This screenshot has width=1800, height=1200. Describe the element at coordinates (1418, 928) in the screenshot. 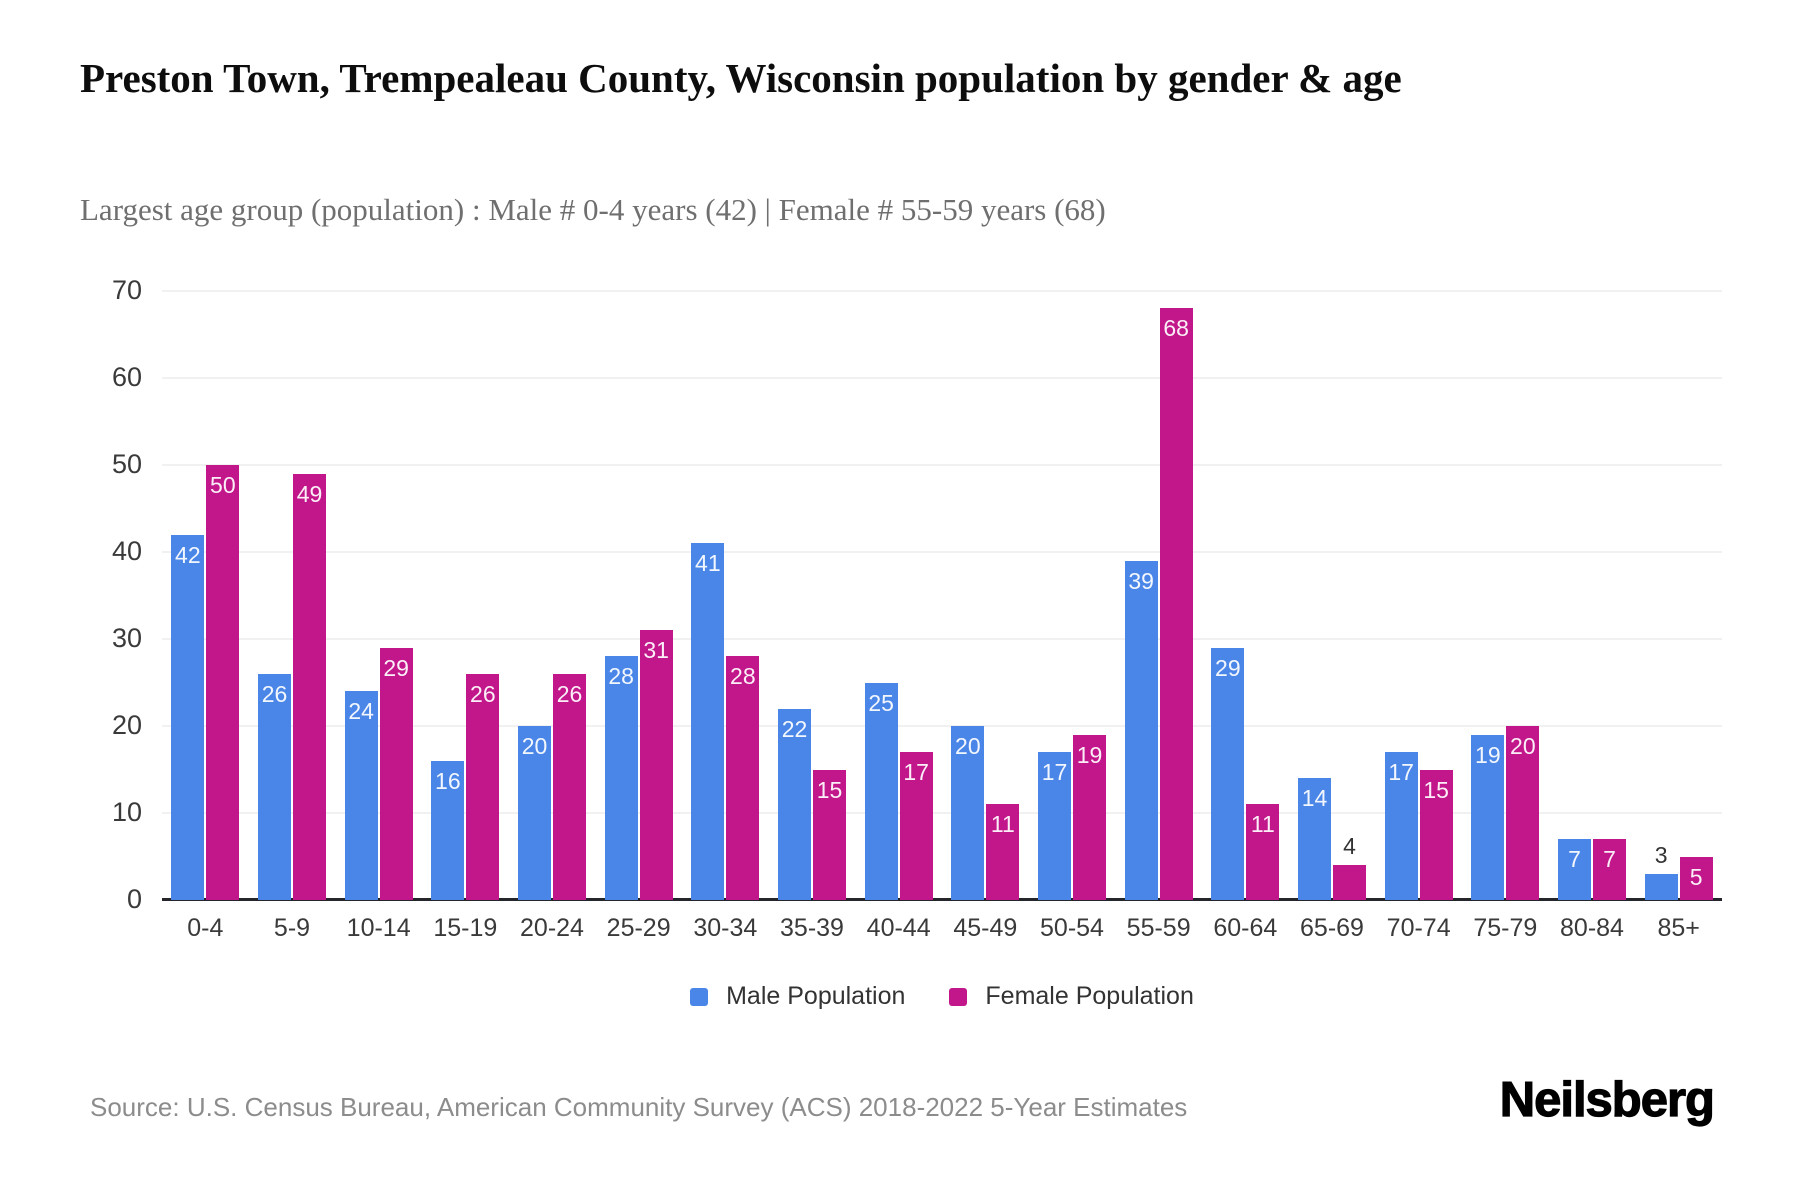

I see `x-tick-label: 70-74` at that location.